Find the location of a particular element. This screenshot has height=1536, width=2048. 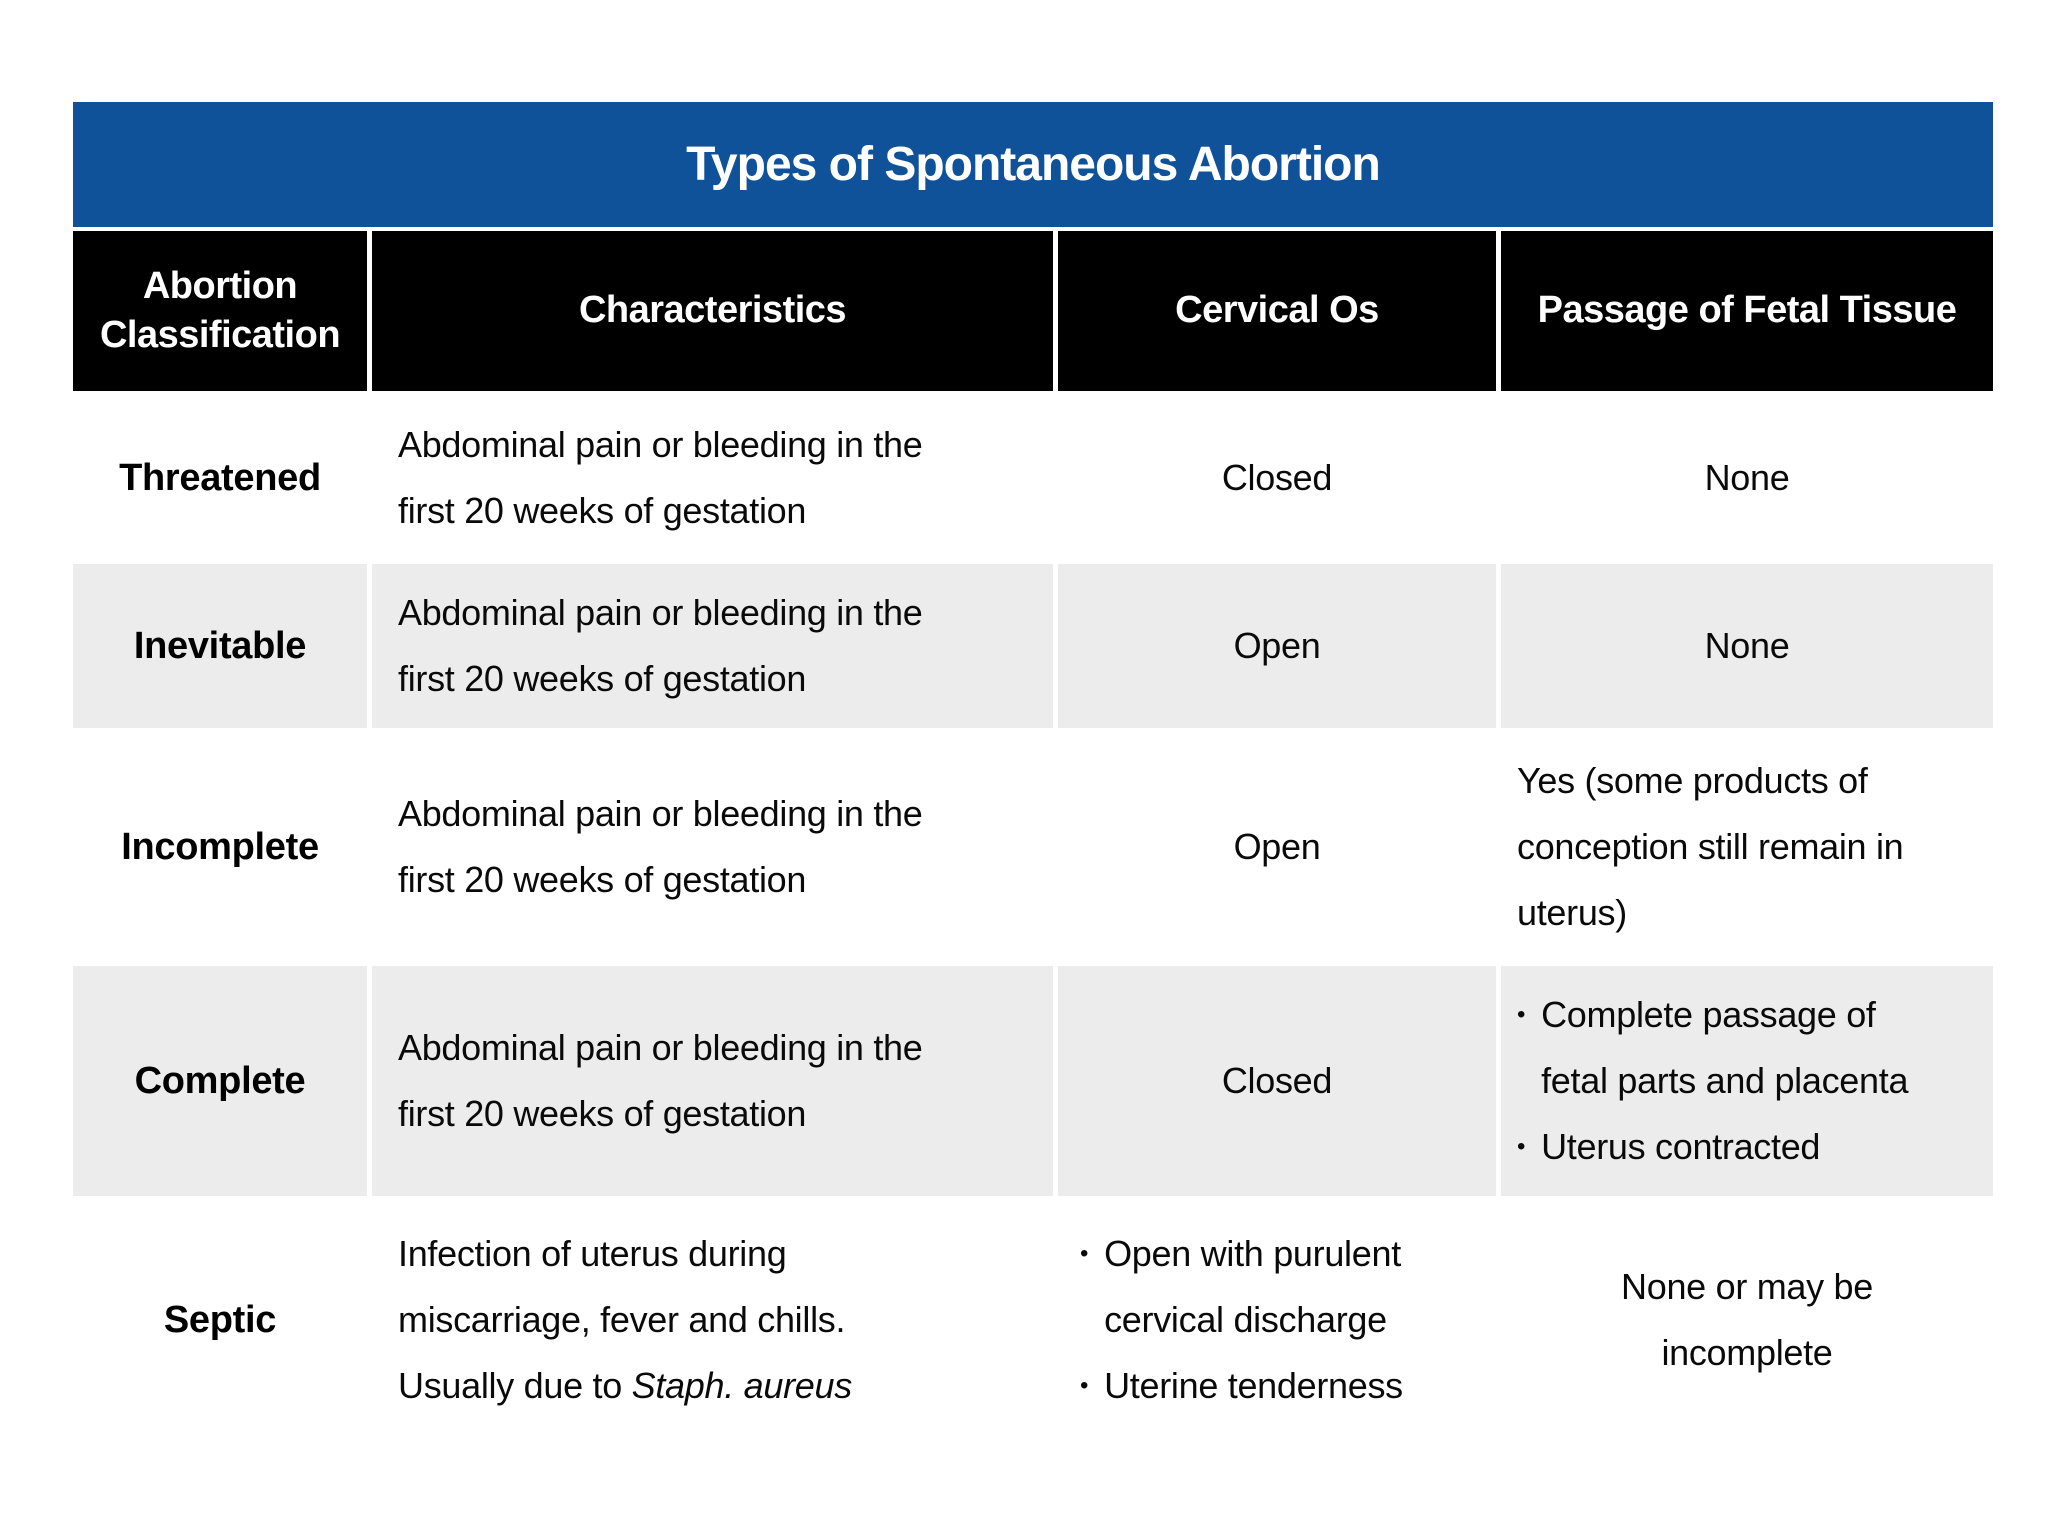

bullet-text: Uterus contracted is located at coordinates (1680, 1147).